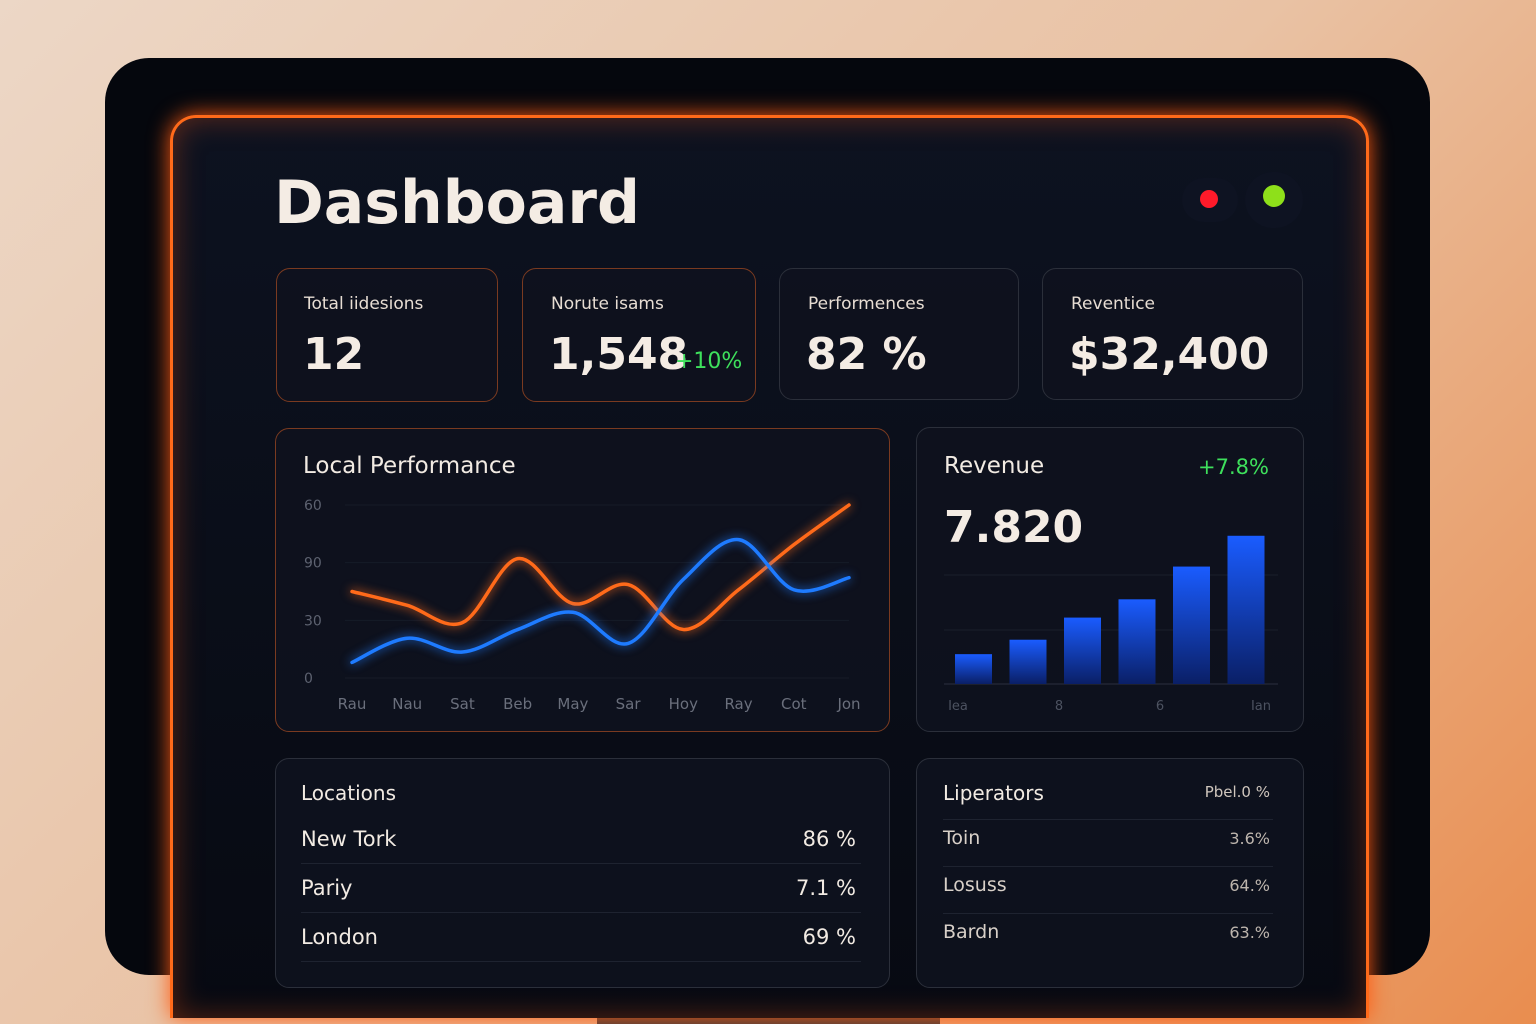  Describe the element at coordinates (1274, 200) in the screenshot. I see `avatar` at that location.